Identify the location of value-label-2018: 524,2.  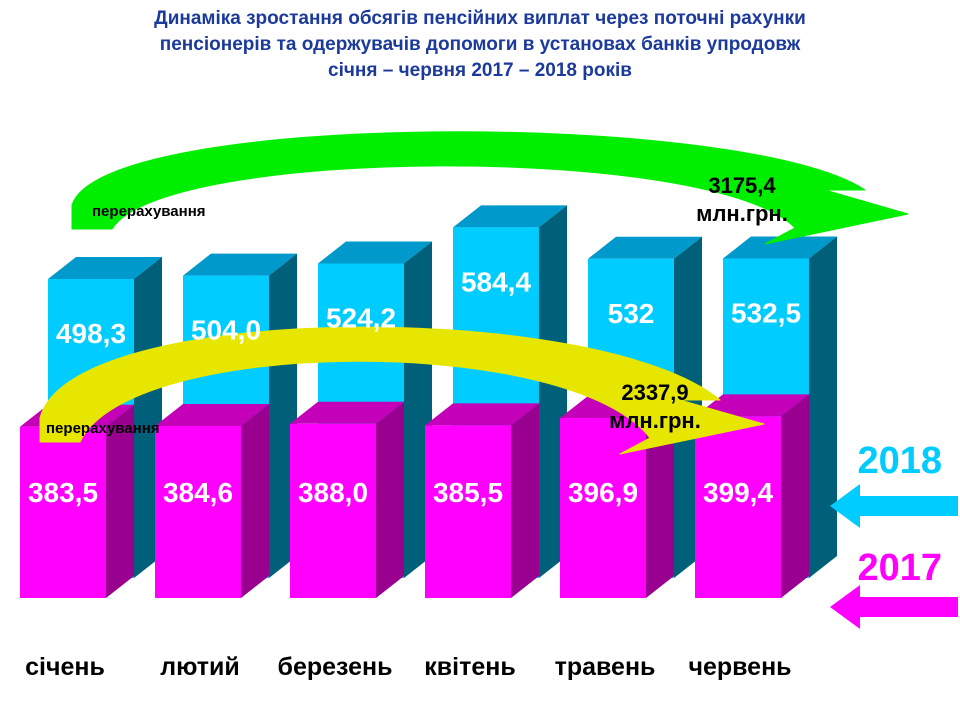
(361, 317).